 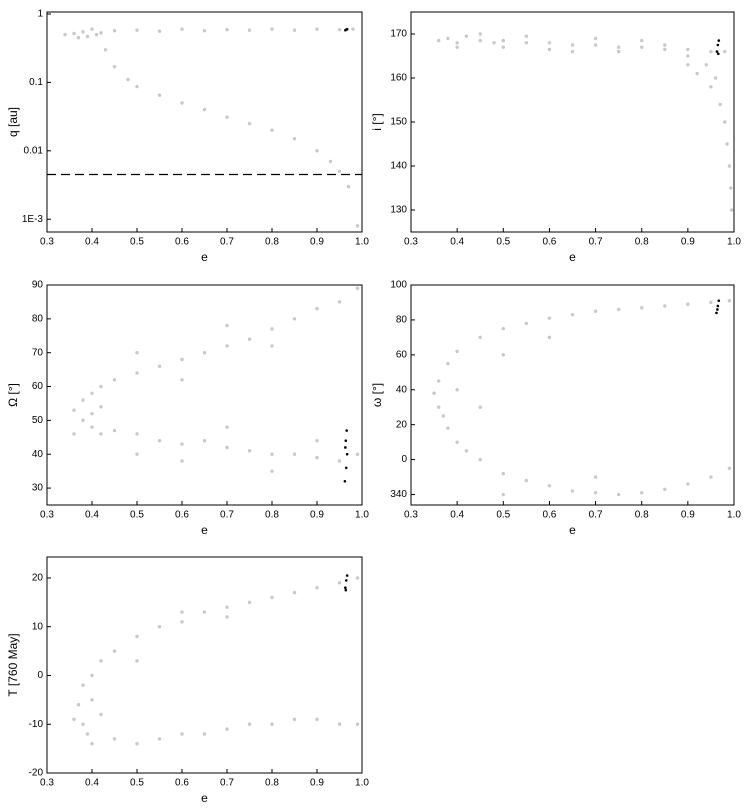 What do you see at coordinates (398, 122) in the screenshot?
I see `y-tick-label: 150` at bounding box center [398, 122].